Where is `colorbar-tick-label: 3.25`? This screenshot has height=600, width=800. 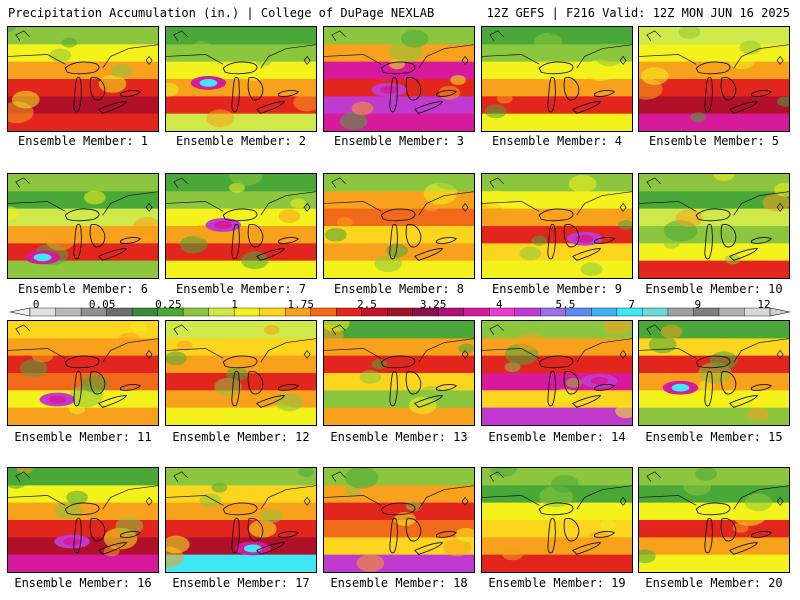
colorbar-tick-label: 3.25 is located at coordinates (433, 304).